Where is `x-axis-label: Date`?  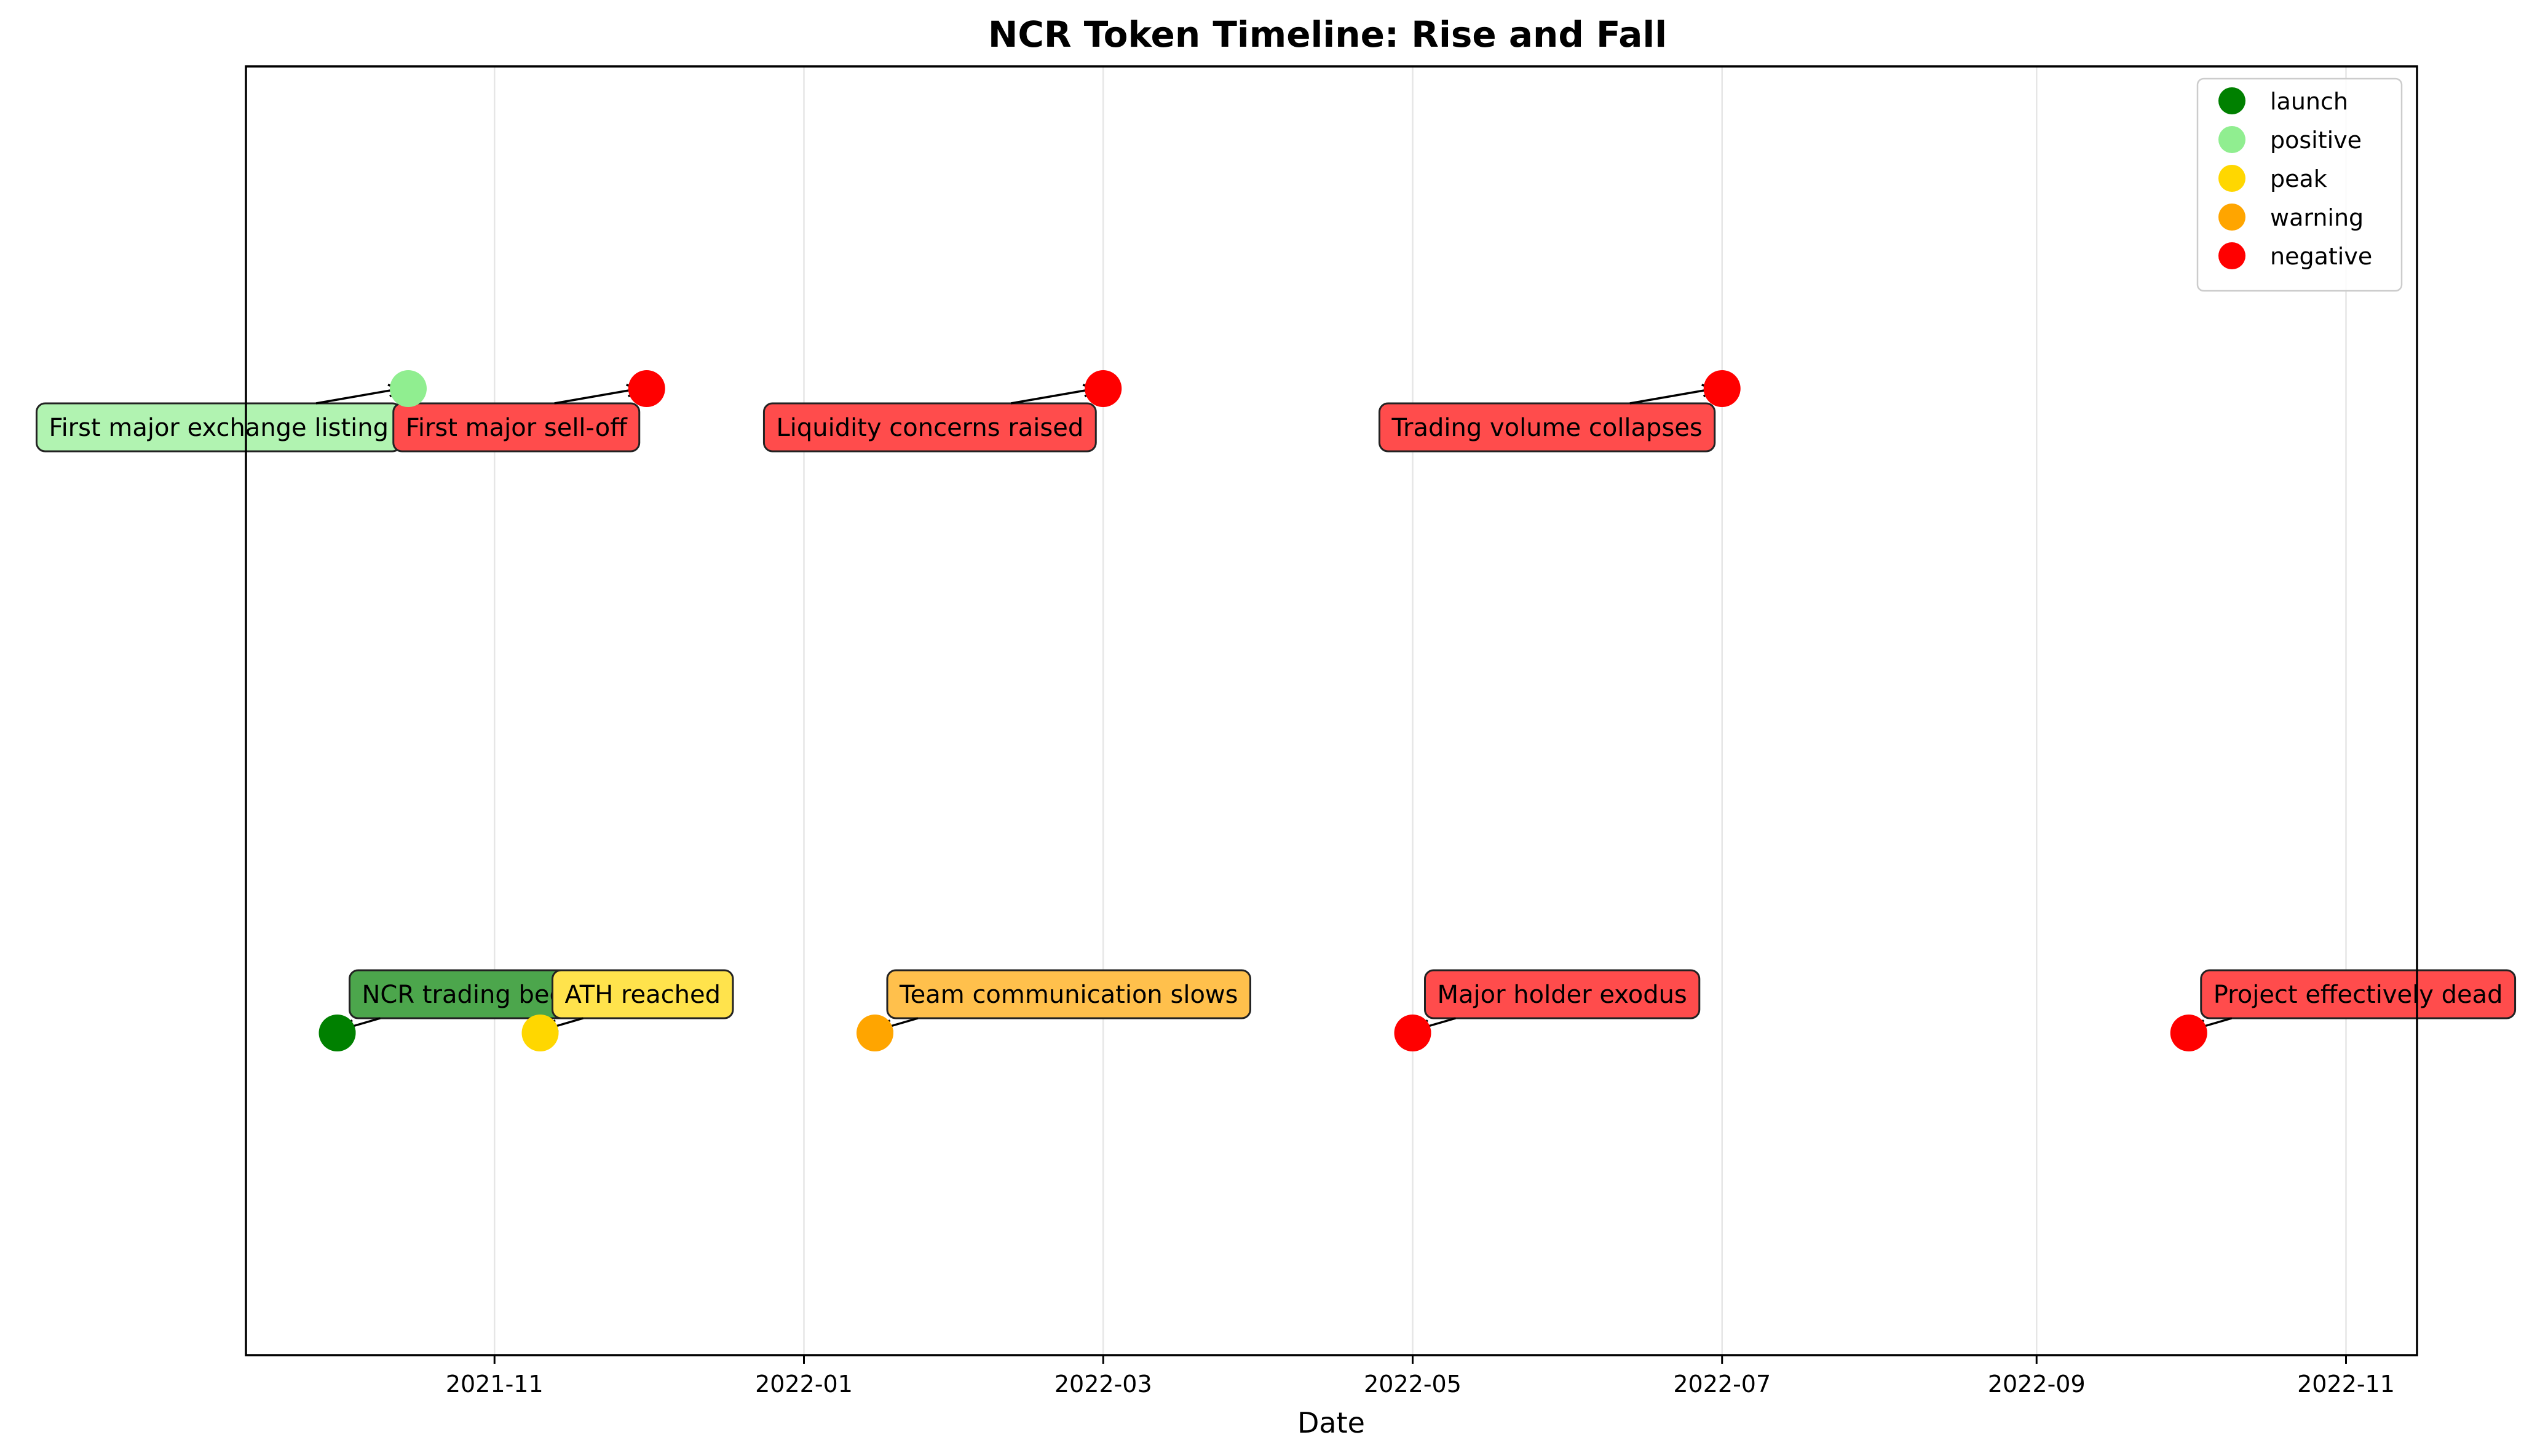
x-axis-label: Date is located at coordinates (1331, 1423).